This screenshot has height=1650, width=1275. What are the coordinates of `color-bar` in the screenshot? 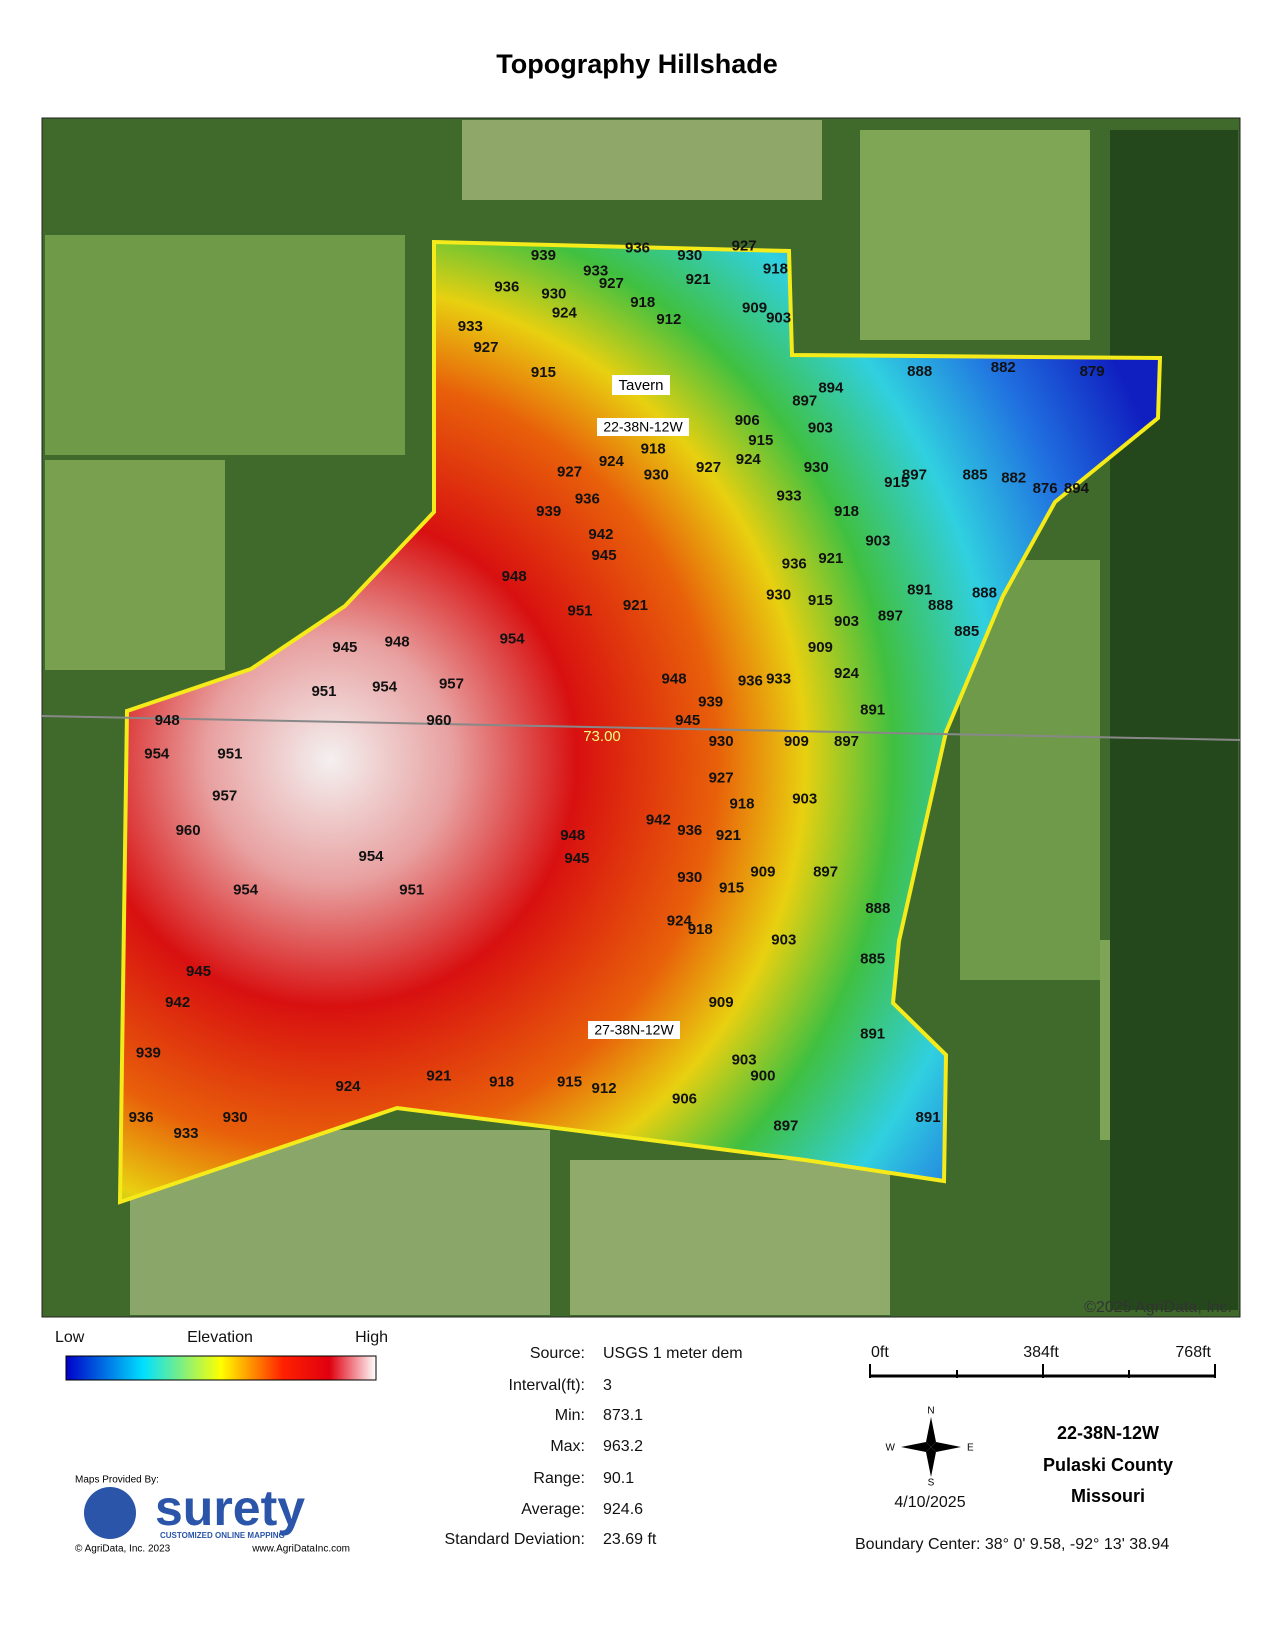 It's located at (221, 1368).